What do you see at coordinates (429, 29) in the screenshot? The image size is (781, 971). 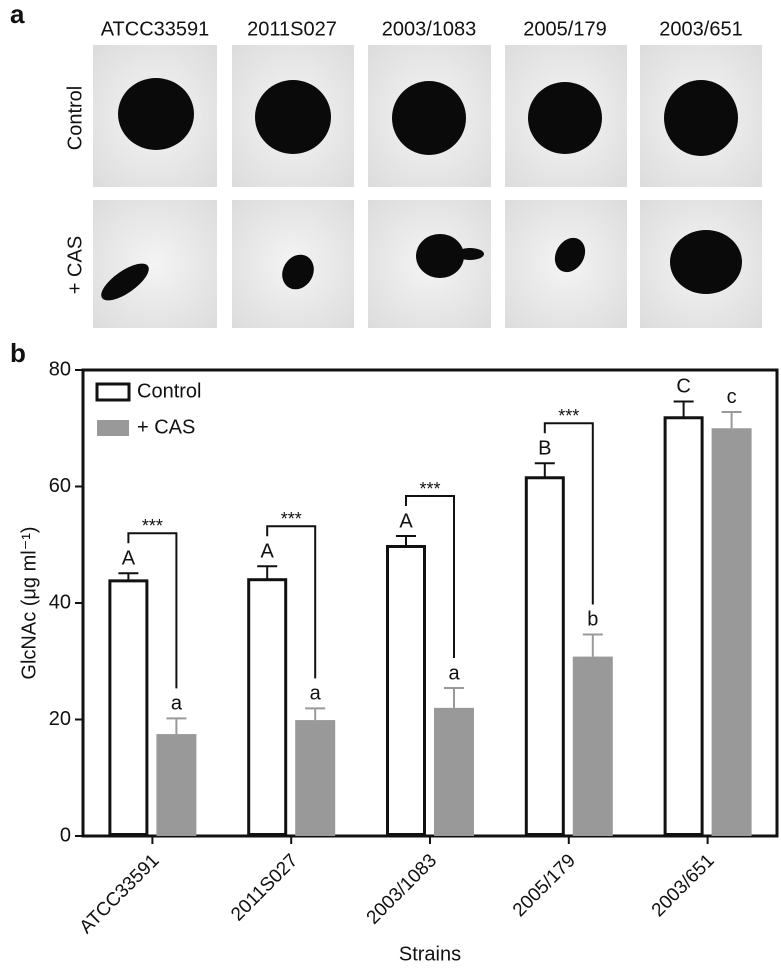 I see `column-label: 2003/1083` at bounding box center [429, 29].